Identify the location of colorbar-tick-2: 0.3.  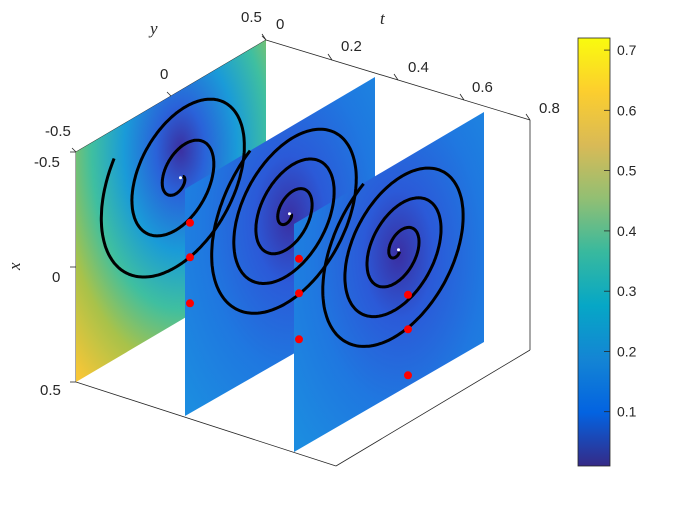
(627, 291).